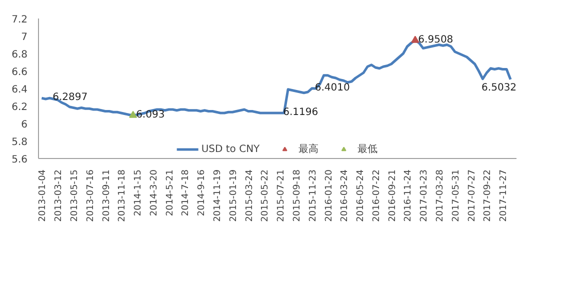 Image resolution: width=572 pixels, height=292 pixels. Describe the element at coordinates (186, 192) in the screenshot. I see `x-tick-label: 2014-7-18` at that location.